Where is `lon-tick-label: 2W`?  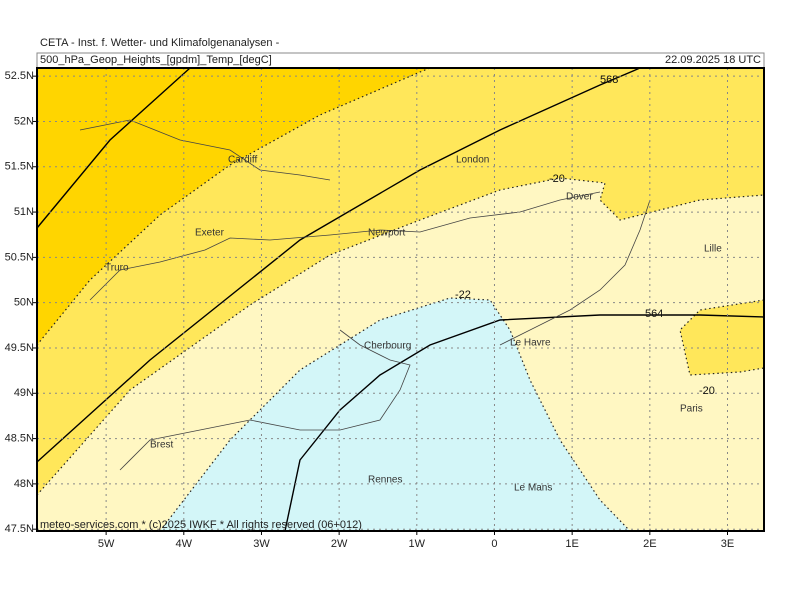
lon-tick-label: 2W is located at coordinates (339, 544).